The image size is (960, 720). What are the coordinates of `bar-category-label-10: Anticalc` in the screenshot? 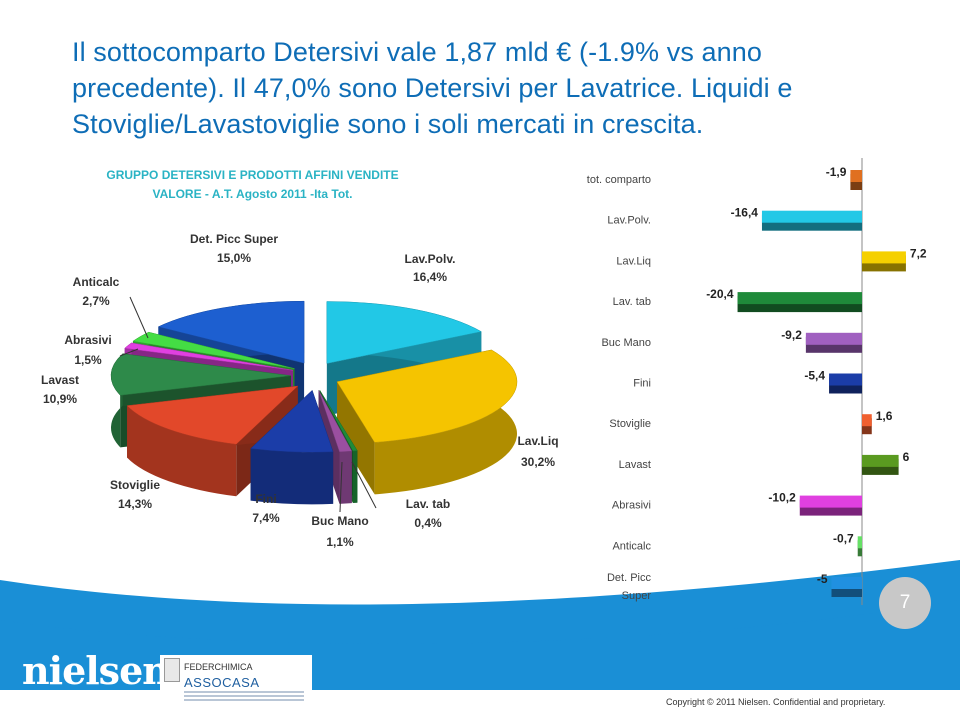 It's located at (631, 546).